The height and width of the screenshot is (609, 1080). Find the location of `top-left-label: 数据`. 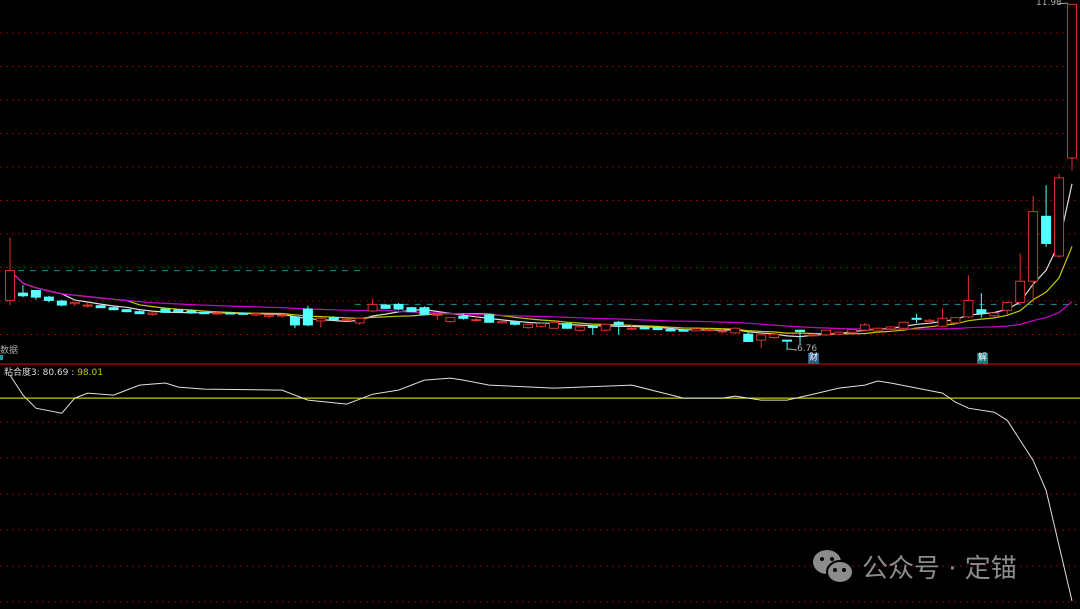

top-left-label: 数据 is located at coordinates (9, 351).